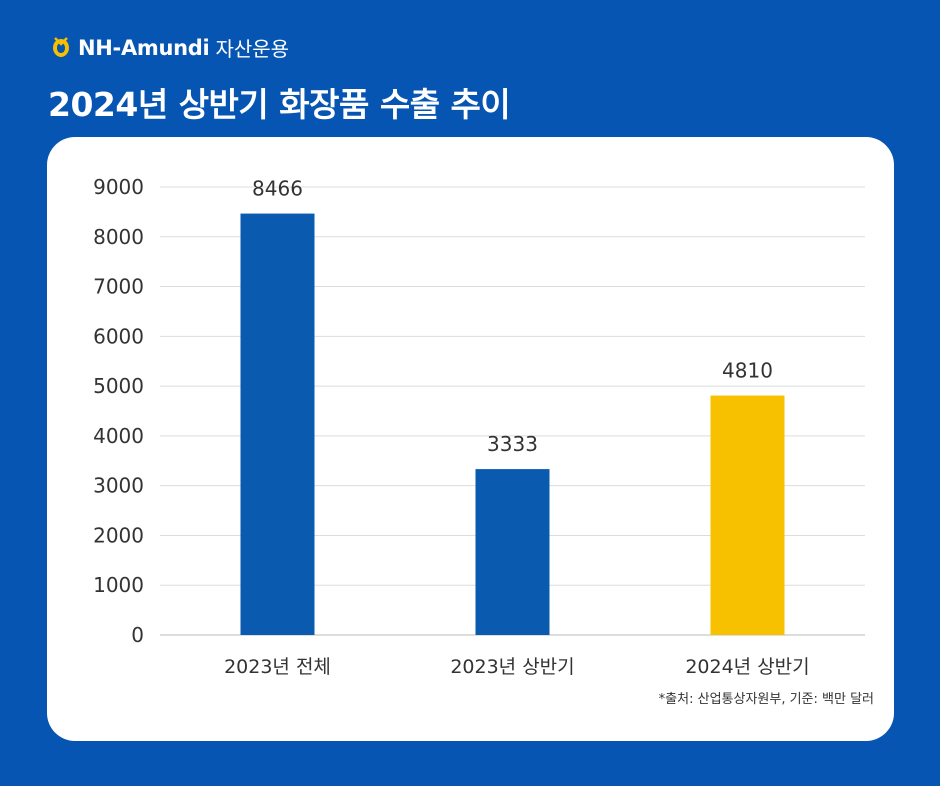  What do you see at coordinates (747, 371) in the screenshot?
I see `data-label: 4810` at bounding box center [747, 371].